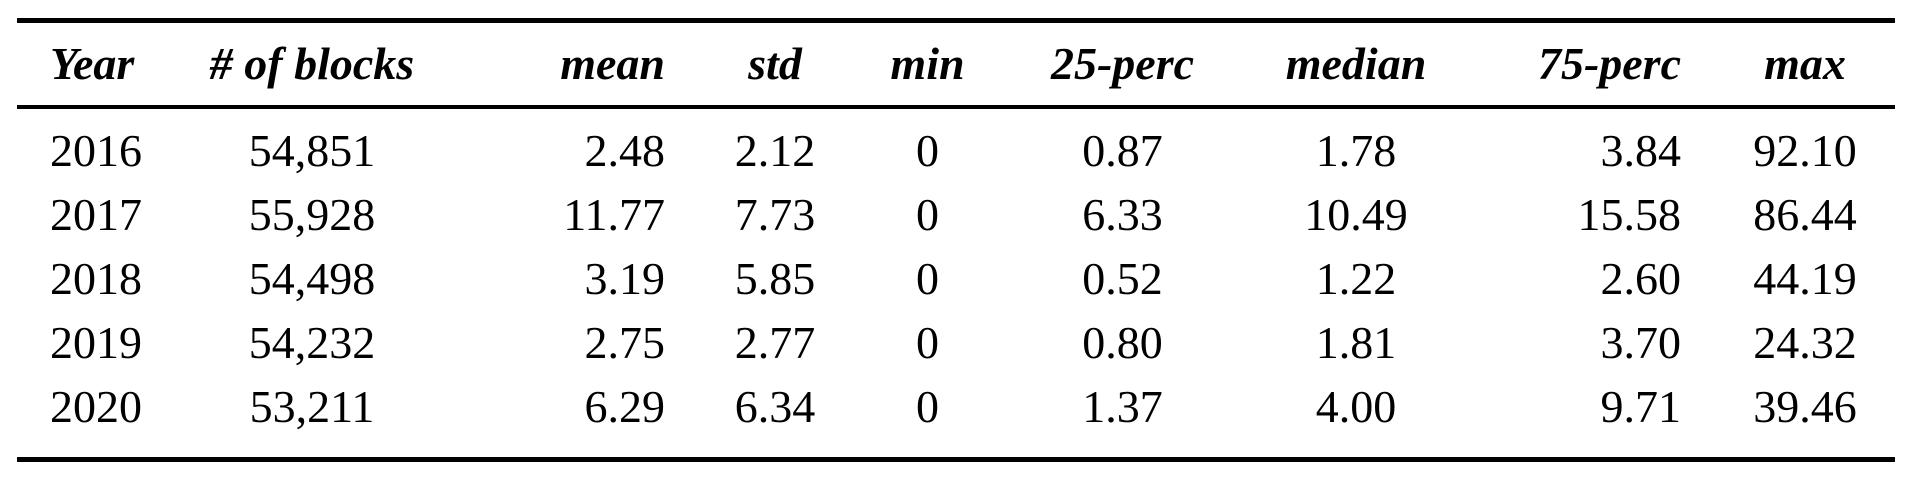  Describe the element at coordinates (312, 278) in the screenshot. I see `table-cell: 54,498` at that location.